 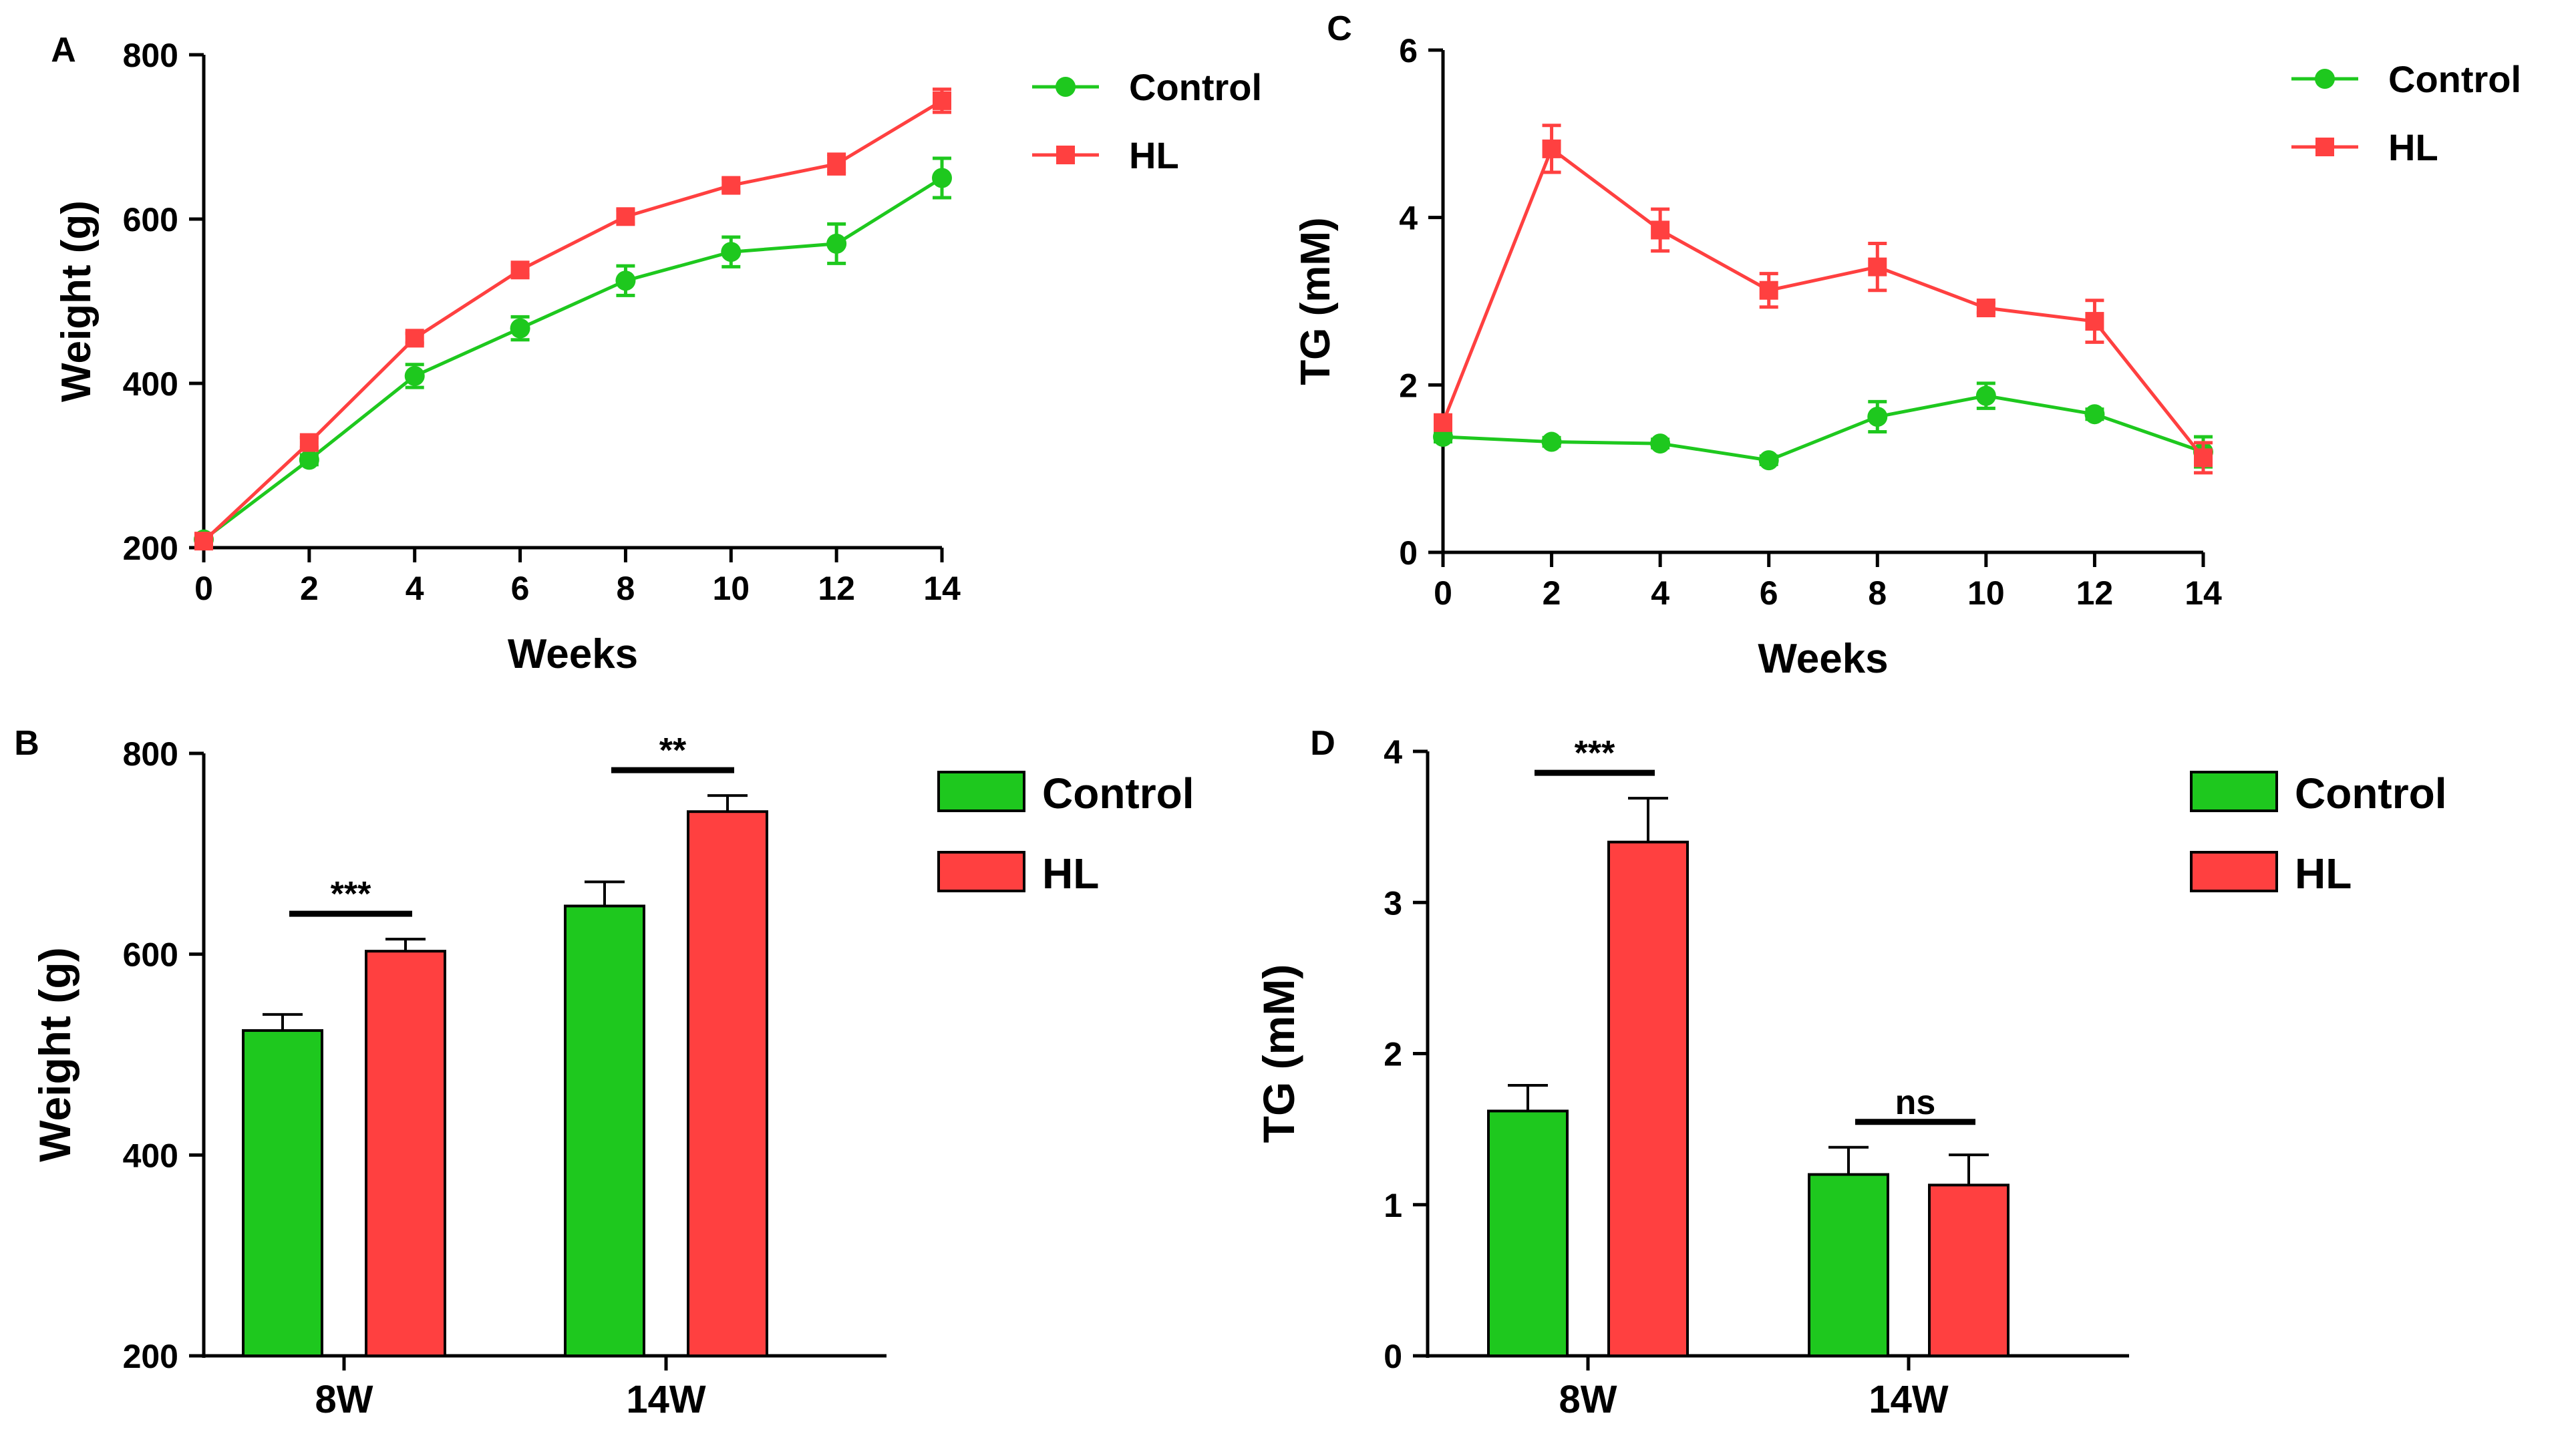 I want to click on panel-letter: D, so click(x=1322, y=743).